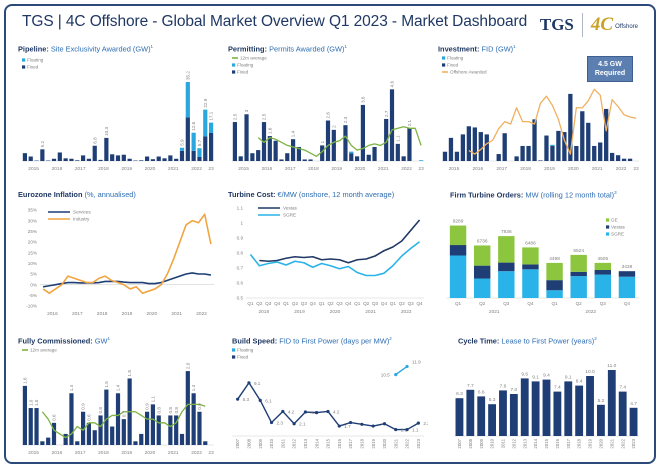 This screenshot has width=660, height=468. I want to click on y-tick-label: 35%, so click(32, 210).